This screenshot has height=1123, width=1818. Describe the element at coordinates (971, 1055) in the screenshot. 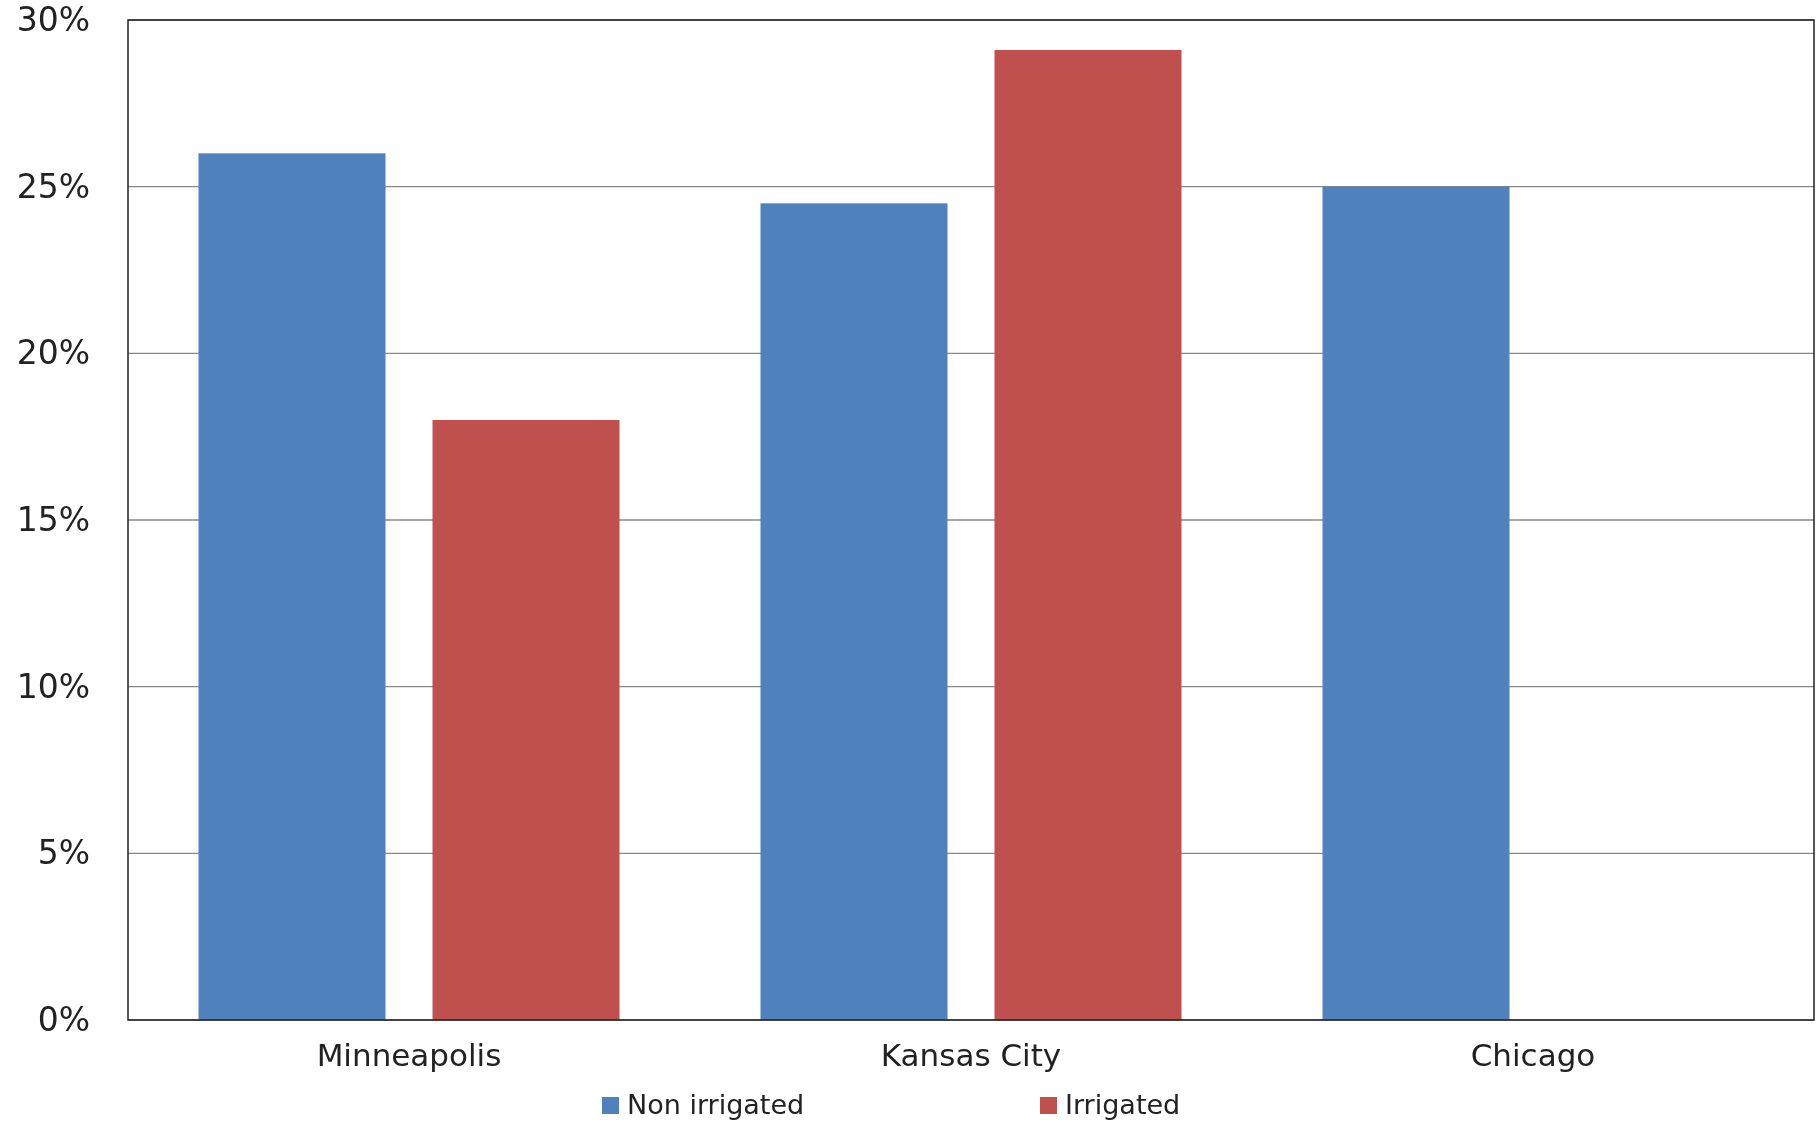

I see `x-tick-label: Kansas City` at that location.